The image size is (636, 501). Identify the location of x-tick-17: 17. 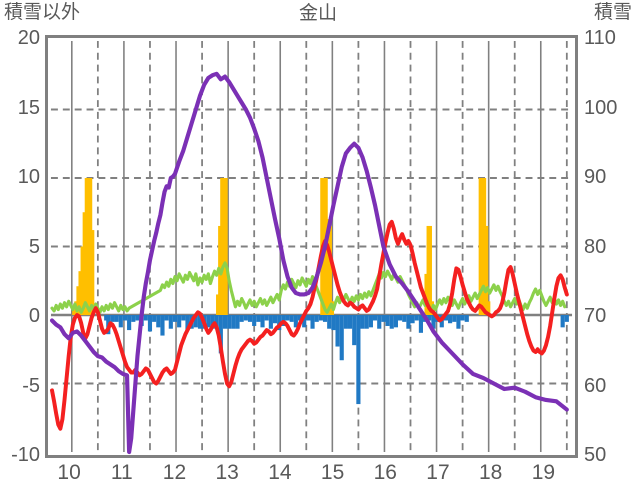
(438, 472).